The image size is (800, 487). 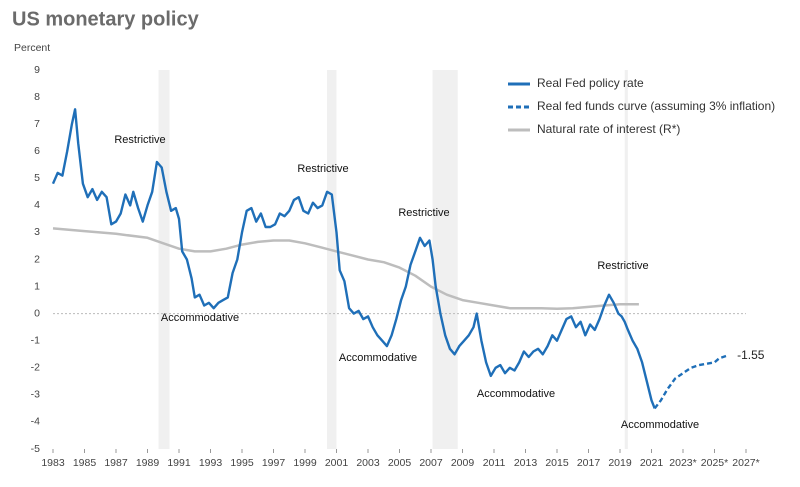 What do you see at coordinates (35, 340) in the screenshot?
I see `y-tick-label: -1` at bounding box center [35, 340].